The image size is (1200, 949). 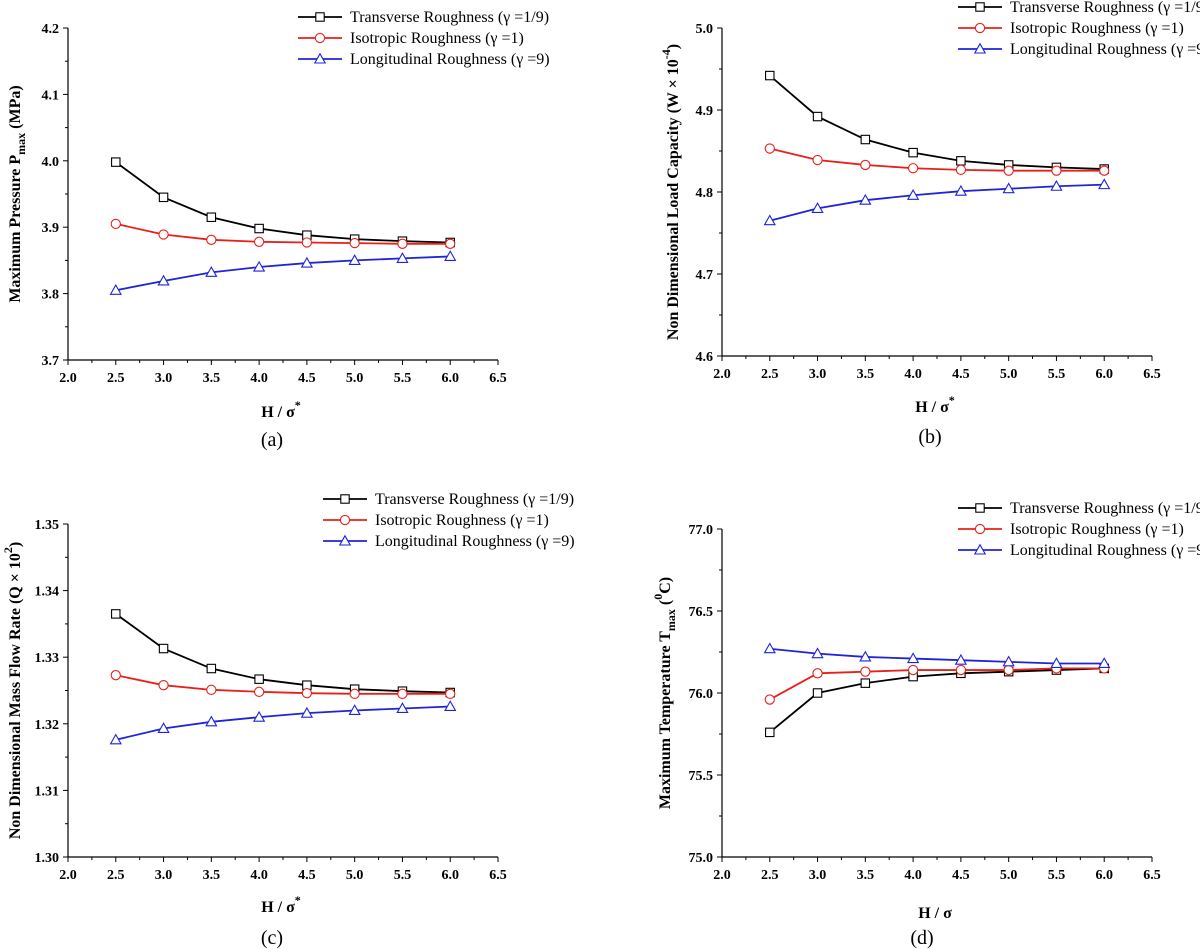 I want to click on y-axis-title-sup: 0, so click(x=658, y=597).